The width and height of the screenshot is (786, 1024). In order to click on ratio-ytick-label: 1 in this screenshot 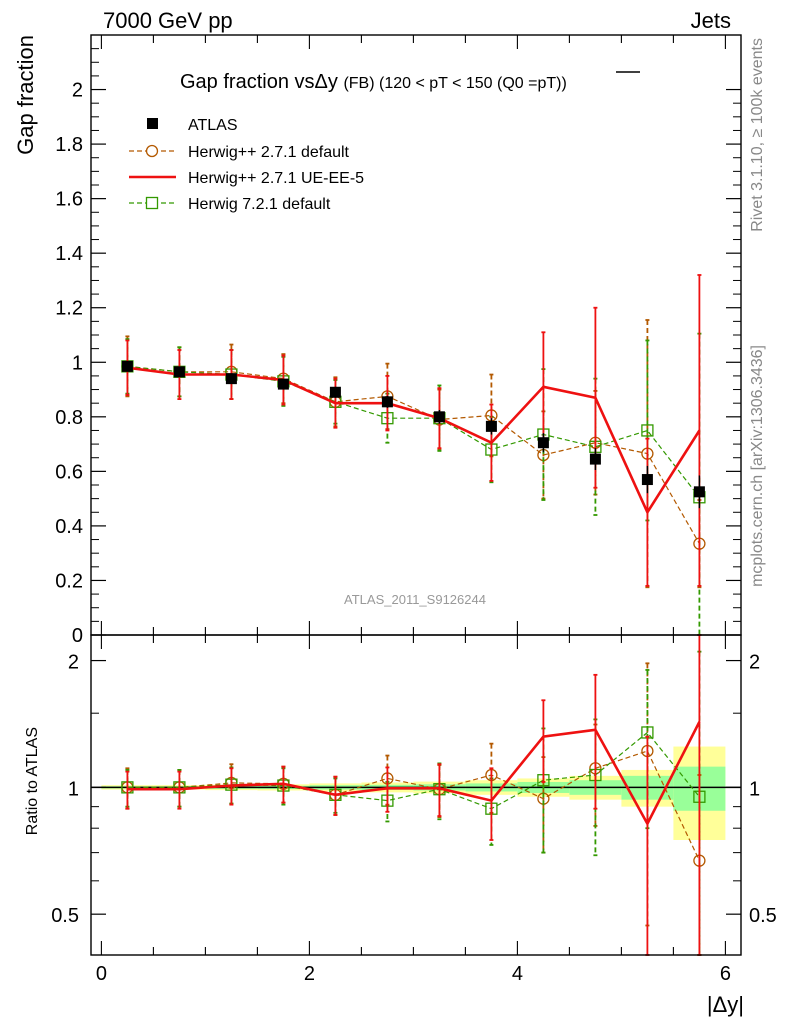, I will do `click(73, 789)`.